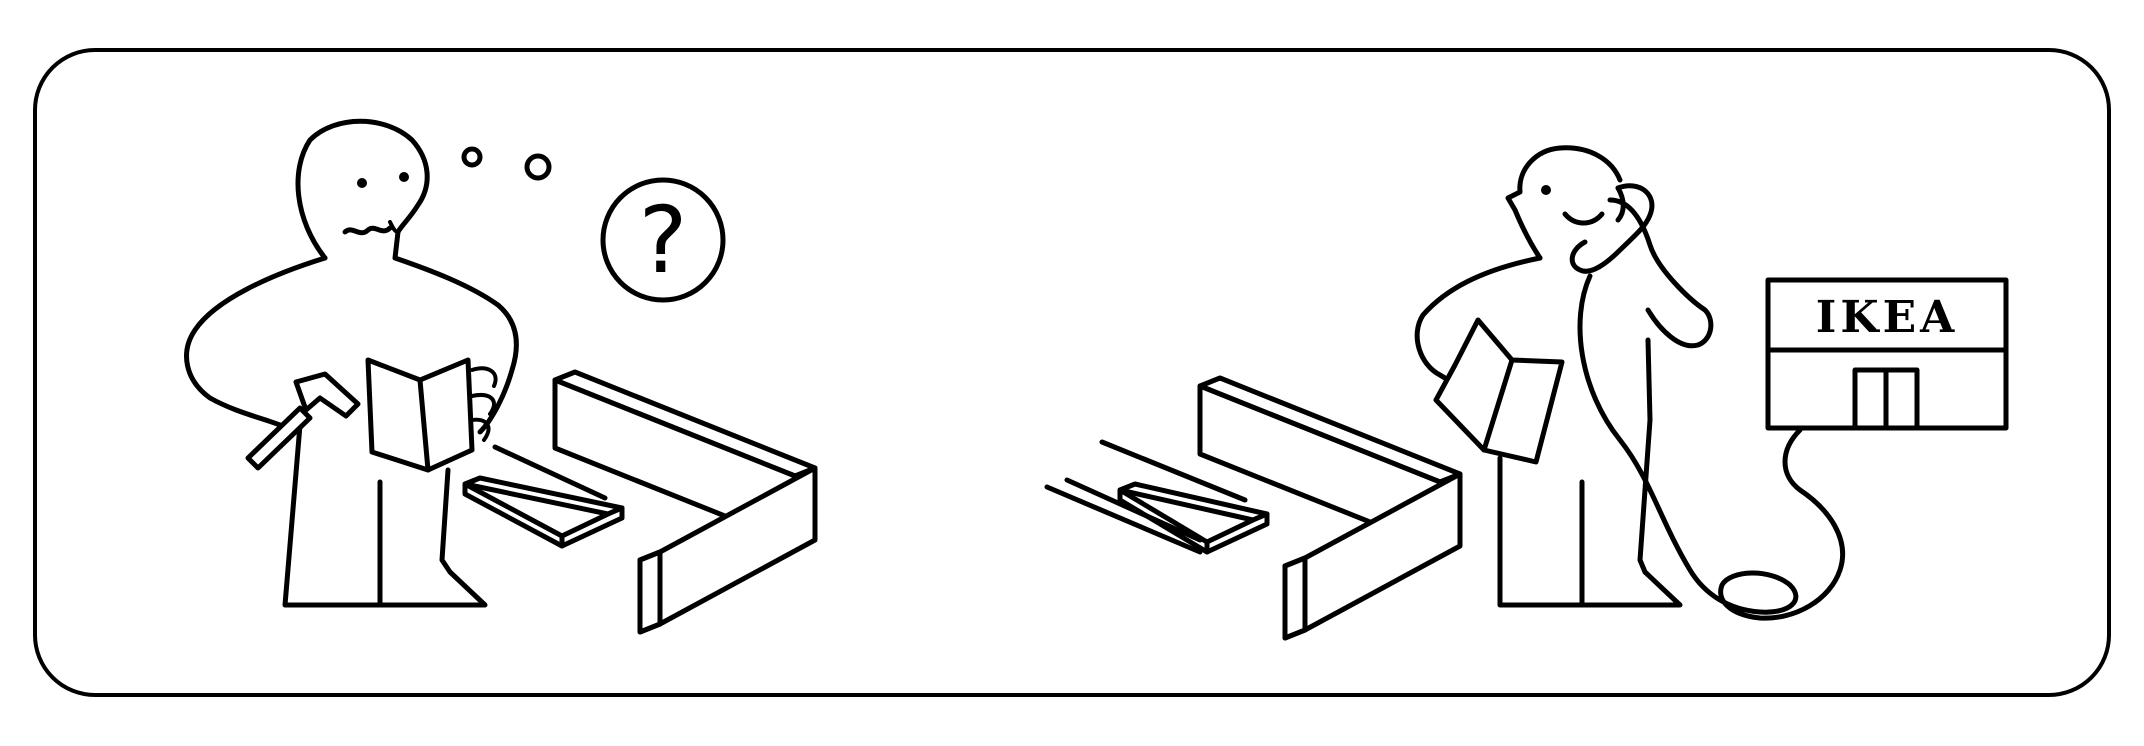 This screenshot has width=2144, height=746. Describe the element at coordinates (640, 502) in the screenshot. I see `furniture-parts-icon` at that location.